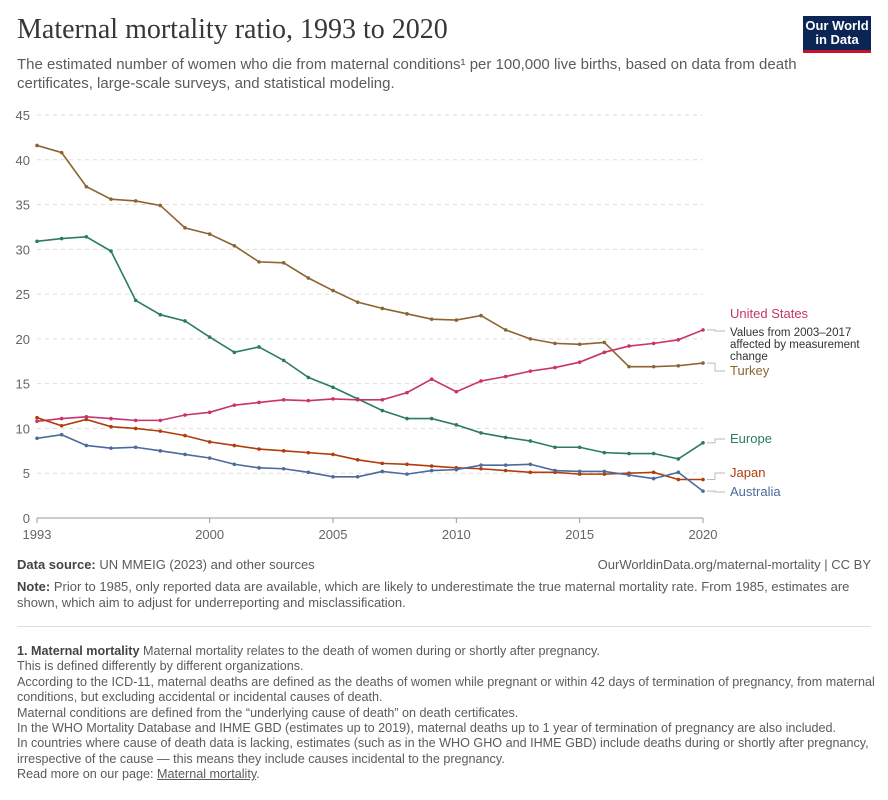 The width and height of the screenshot is (888, 800). What do you see at coordinates (23, 428) in the screenshot?
I see `y-tick-label: 10` at bounding box center [23, 428].